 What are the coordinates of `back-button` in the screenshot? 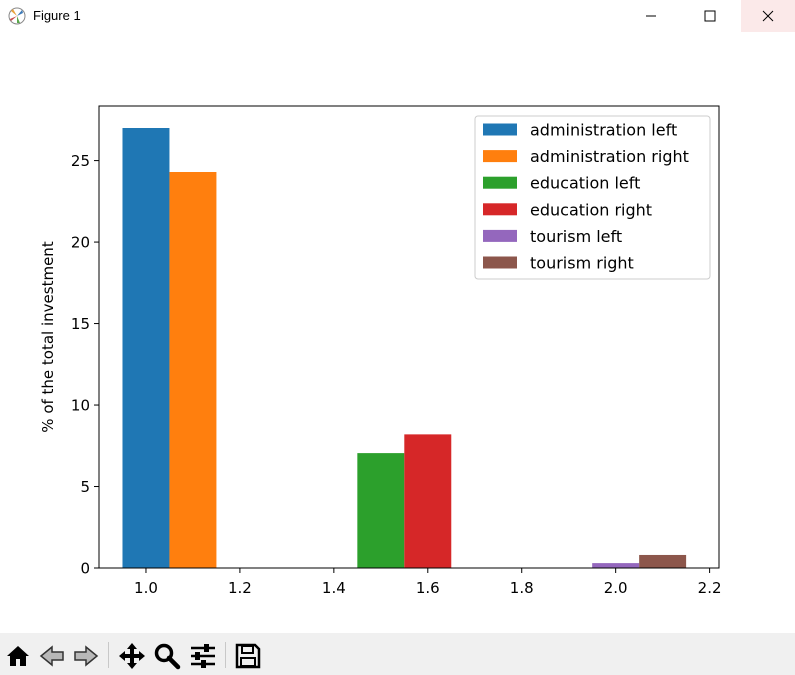 It's located at (52, 656).